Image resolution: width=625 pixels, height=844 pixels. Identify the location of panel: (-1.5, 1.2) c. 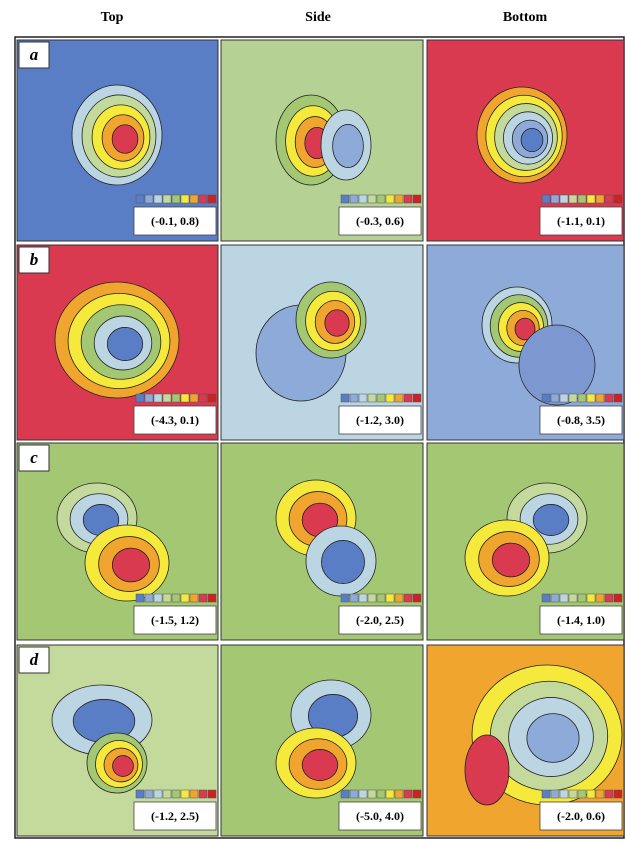
(117, 541).